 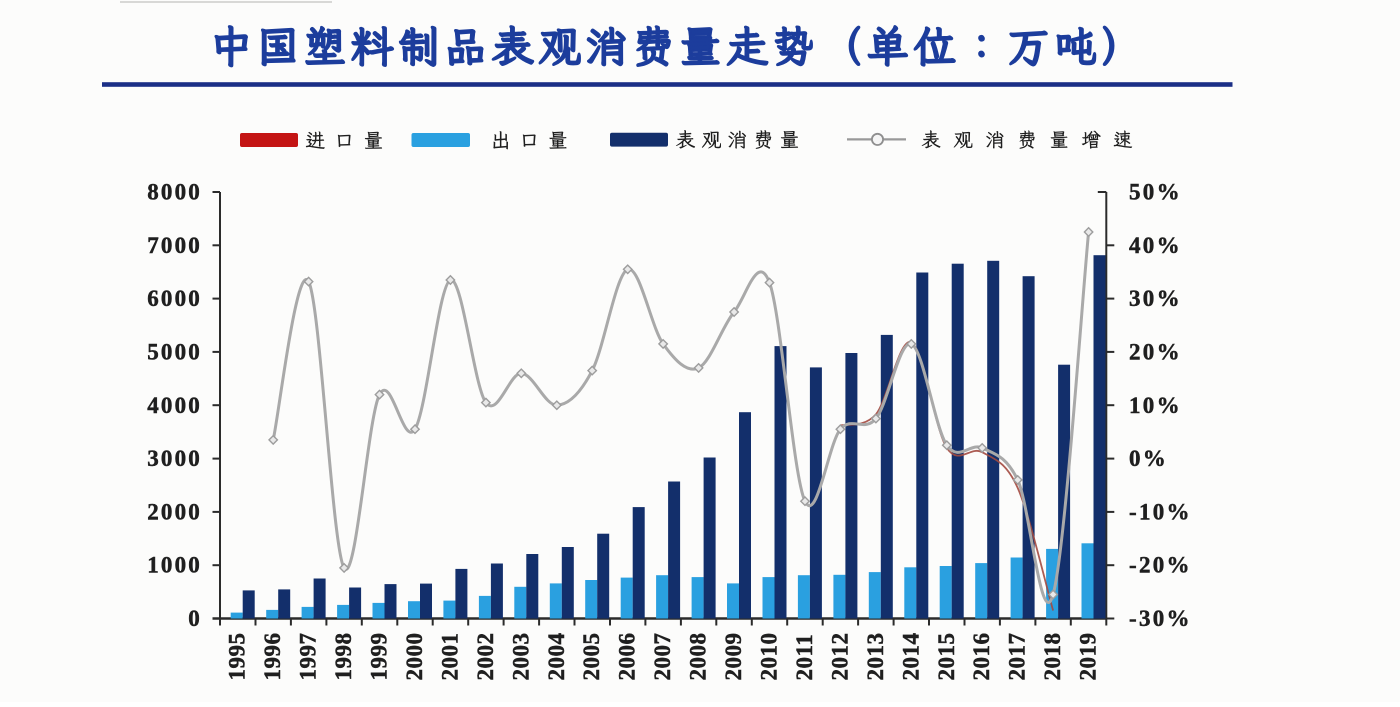 I want to click on svg-text: 2014, so click(x=910, y=657).